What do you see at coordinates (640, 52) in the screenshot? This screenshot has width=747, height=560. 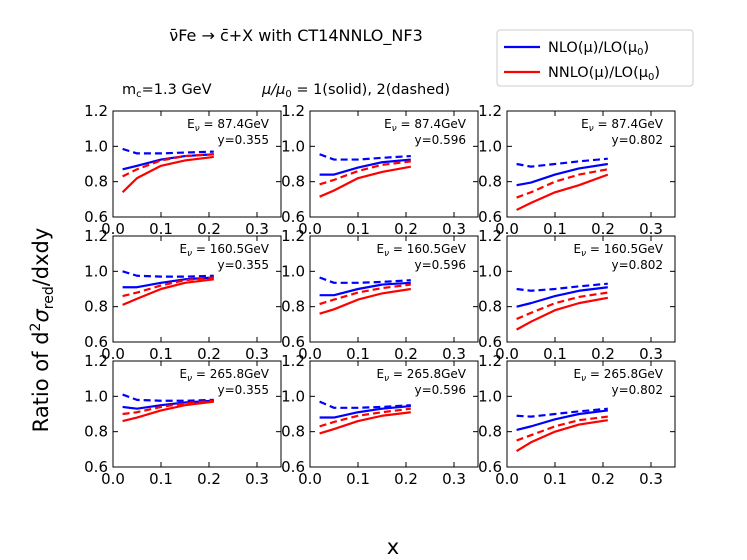 I see `legend-label-nlo-sub: 0` at bounding box center [640, 52].